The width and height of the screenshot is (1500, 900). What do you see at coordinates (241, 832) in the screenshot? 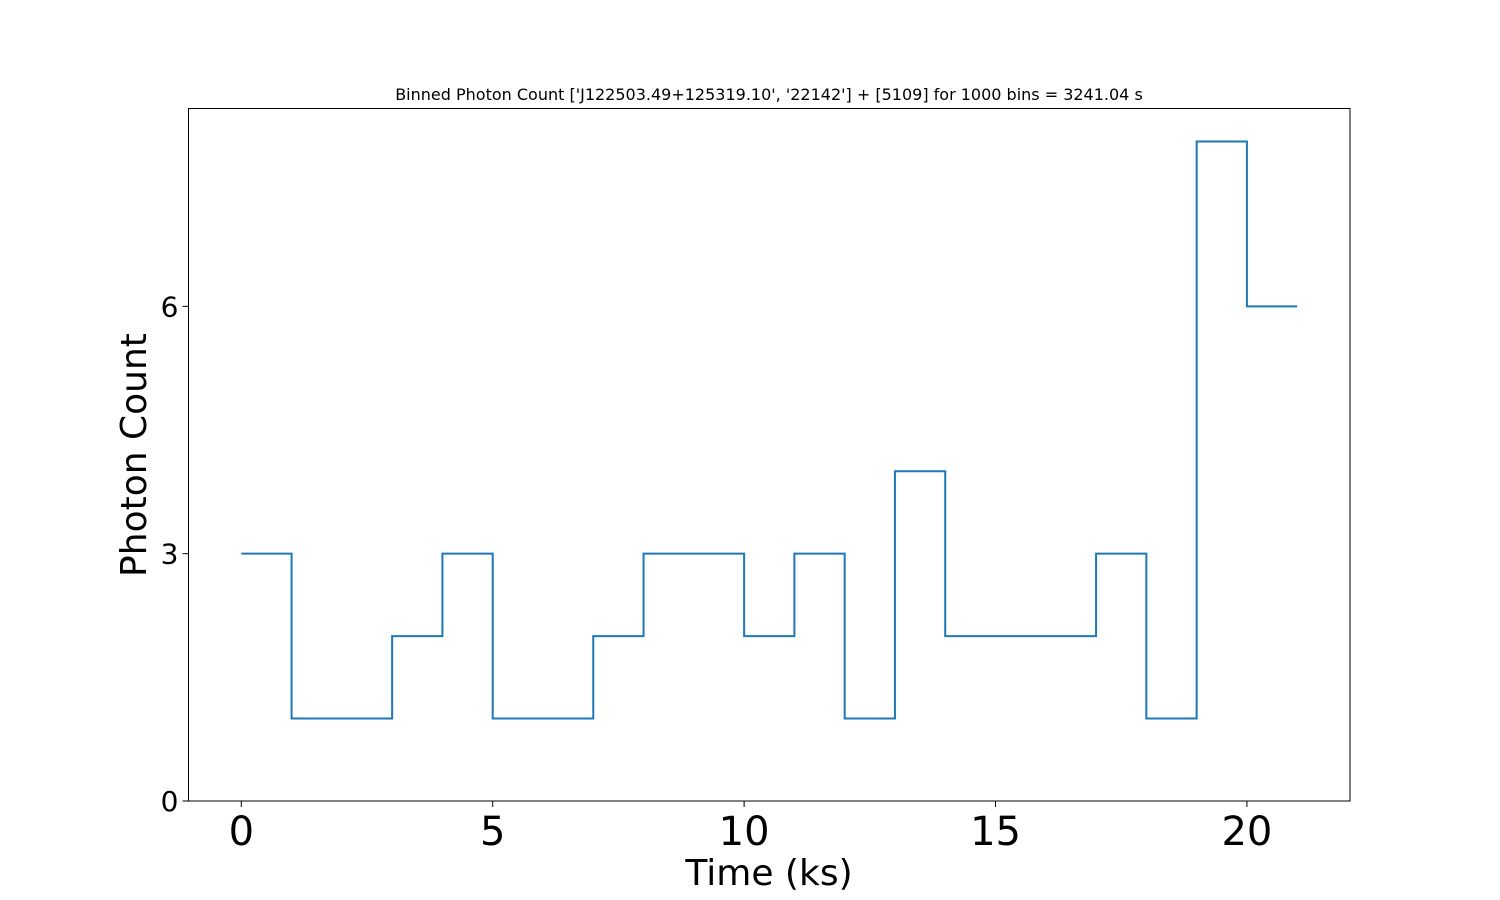
I see `x-tick-label: 0` at bounding box center [241, 832].